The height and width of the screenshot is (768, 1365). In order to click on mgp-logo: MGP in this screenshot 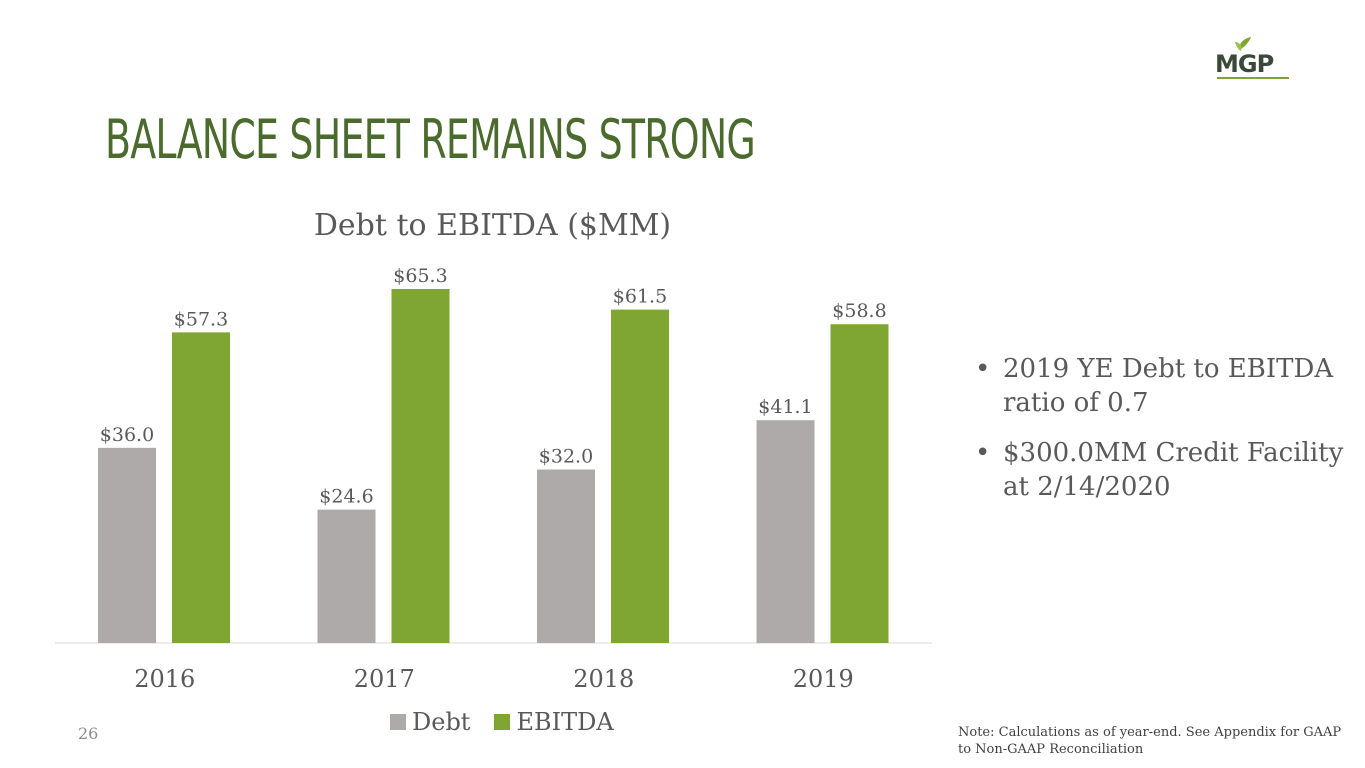, I will do `click(1260, 59)`.